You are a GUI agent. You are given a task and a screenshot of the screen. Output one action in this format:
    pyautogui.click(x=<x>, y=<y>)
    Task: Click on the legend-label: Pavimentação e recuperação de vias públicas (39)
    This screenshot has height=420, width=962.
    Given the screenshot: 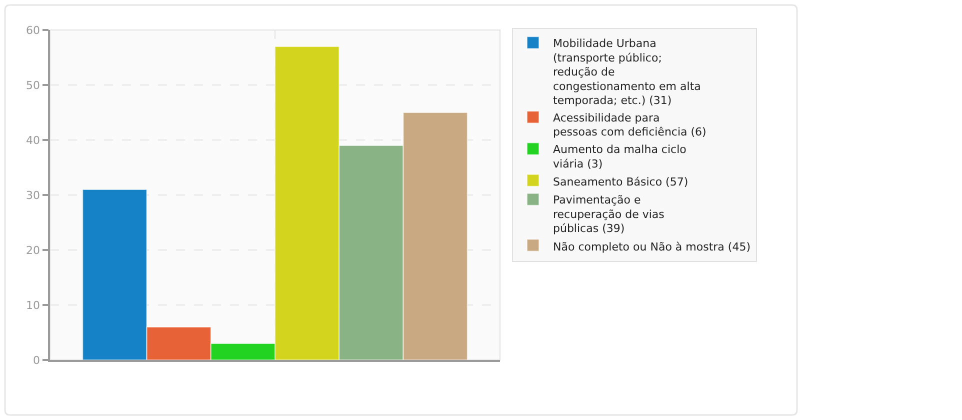 What is the action you would take?
    pyautogui.click(x=609, y=215)
    